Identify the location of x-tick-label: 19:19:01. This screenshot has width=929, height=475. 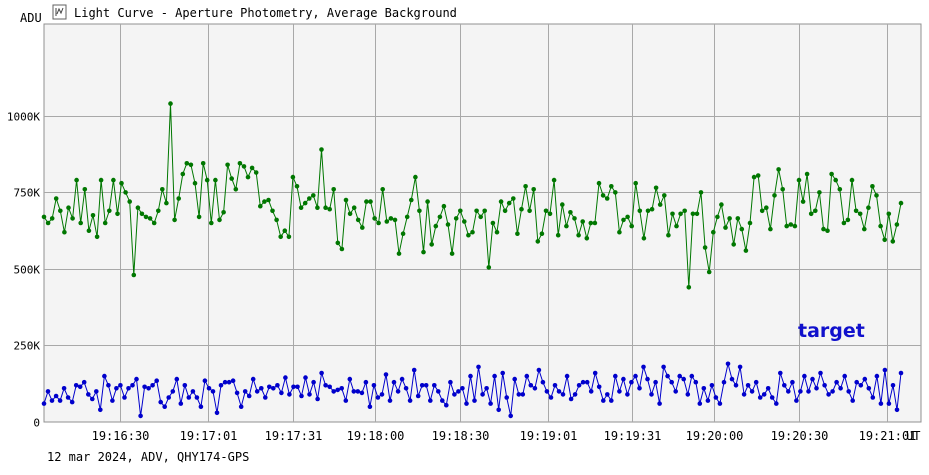
(549, 436).